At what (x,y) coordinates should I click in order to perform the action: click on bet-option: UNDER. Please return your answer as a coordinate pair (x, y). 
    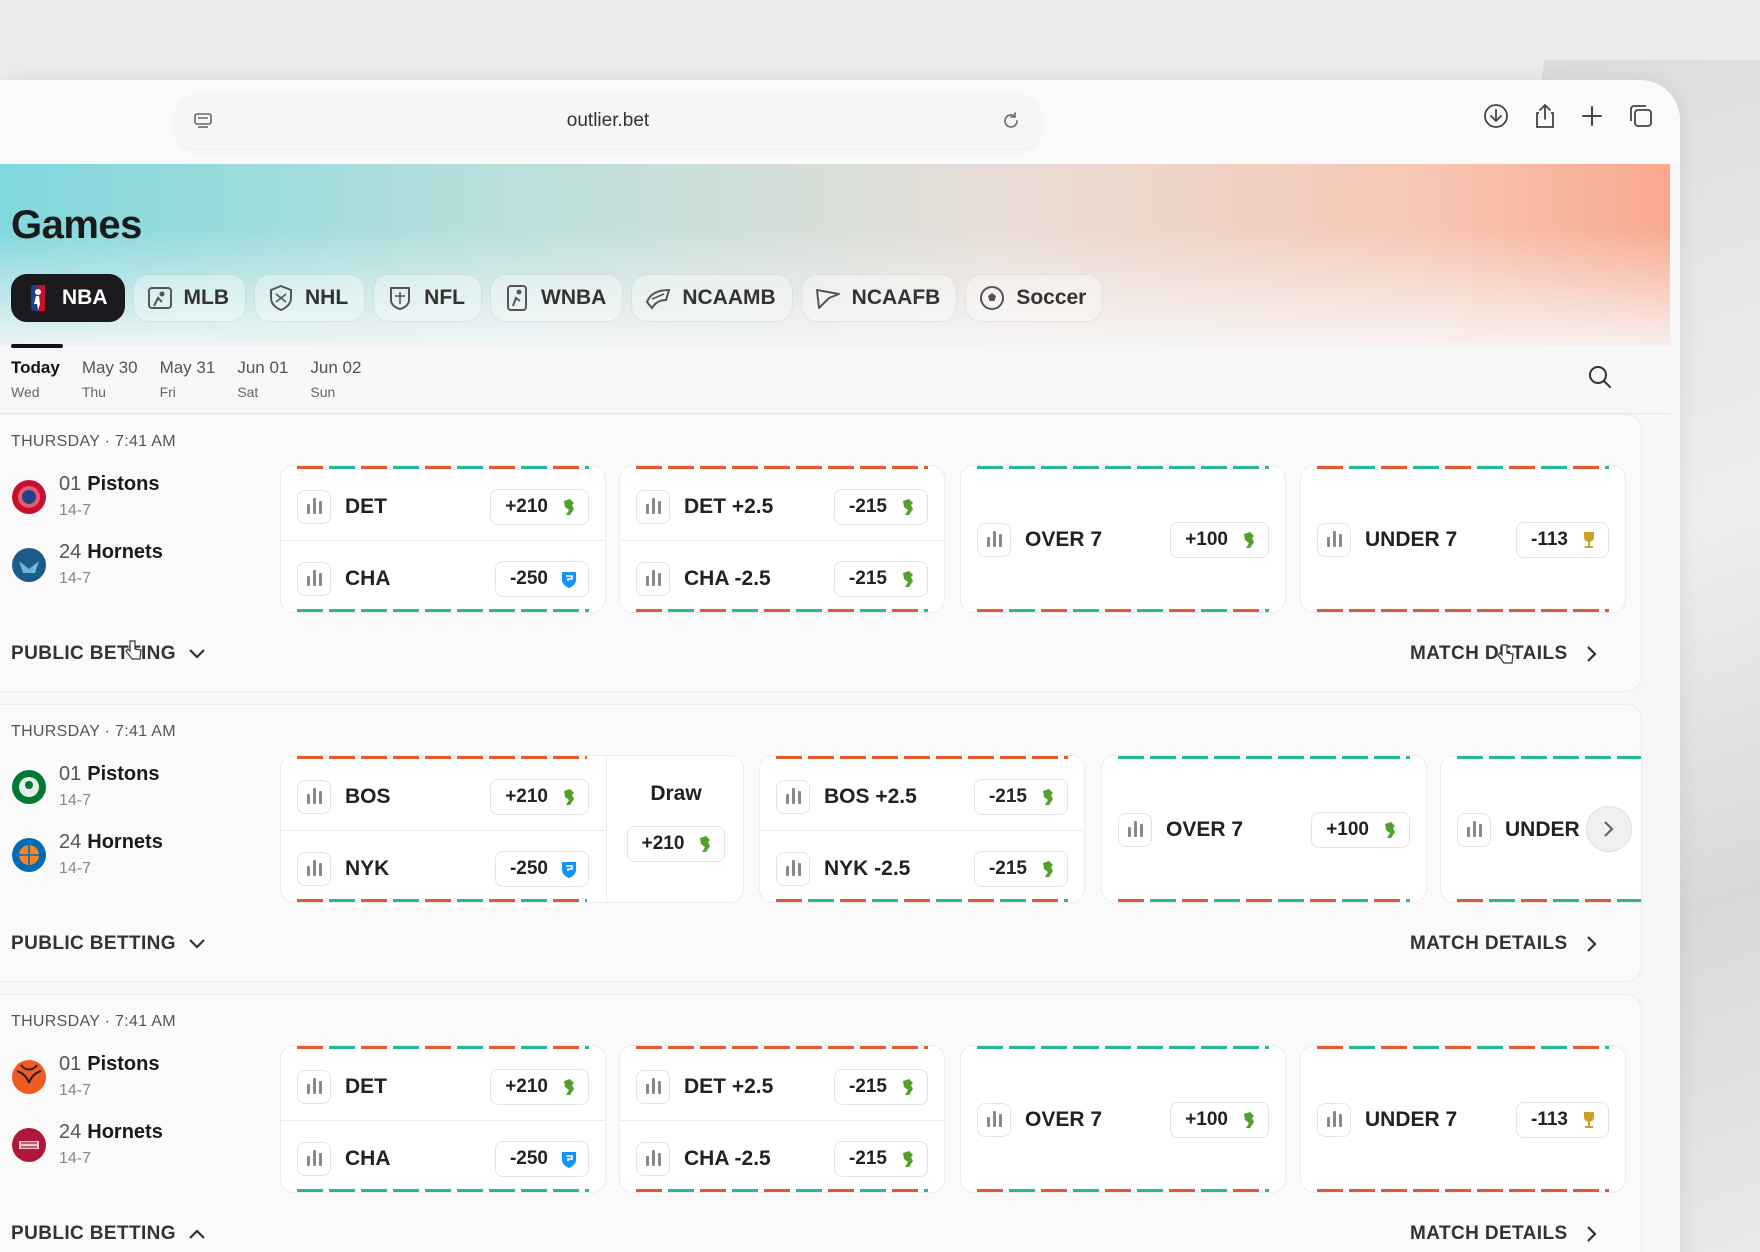
    Looking at the image, I should click on (1541, 830).